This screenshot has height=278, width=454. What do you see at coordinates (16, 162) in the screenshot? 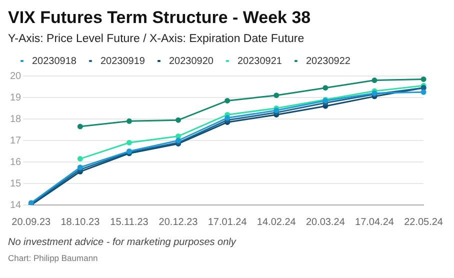
I see `y-tick-label: 16` at bounding box center [16, 162].